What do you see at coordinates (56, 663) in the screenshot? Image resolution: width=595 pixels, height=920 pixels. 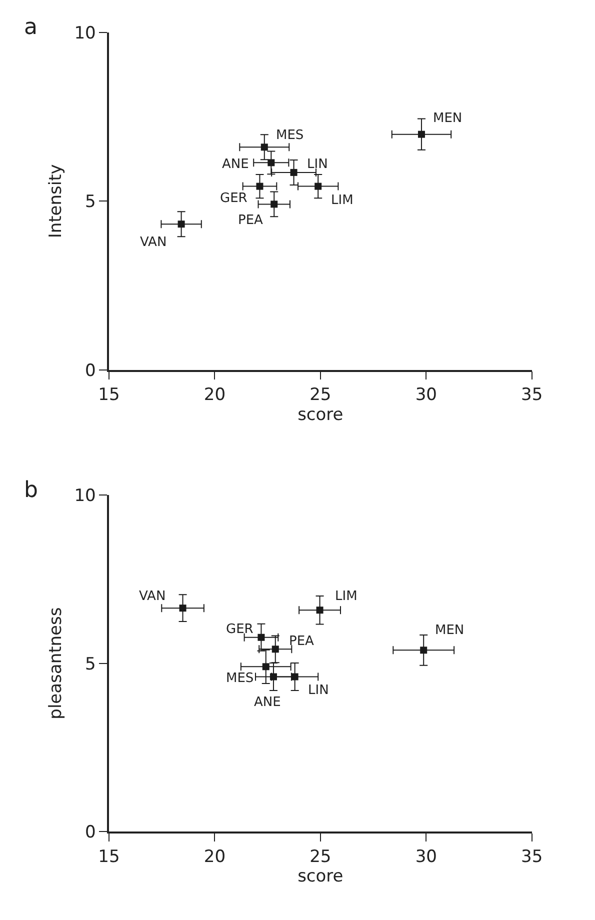 I see `y-axis-title: pleasantness` at bounding box center [56, 663].